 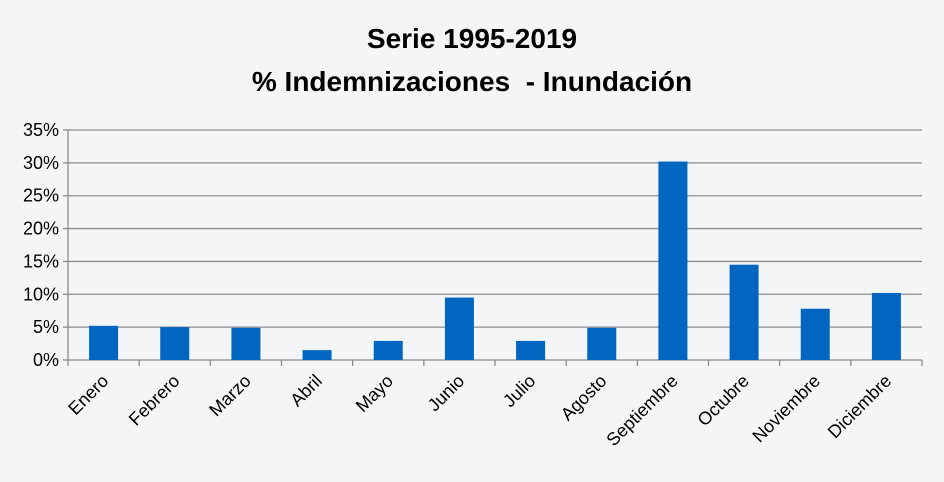 What do you see at coordinates (786, 409) in the screenshot?
I see `x-tick-label: Noviembre` at bounding box center [786, 409].